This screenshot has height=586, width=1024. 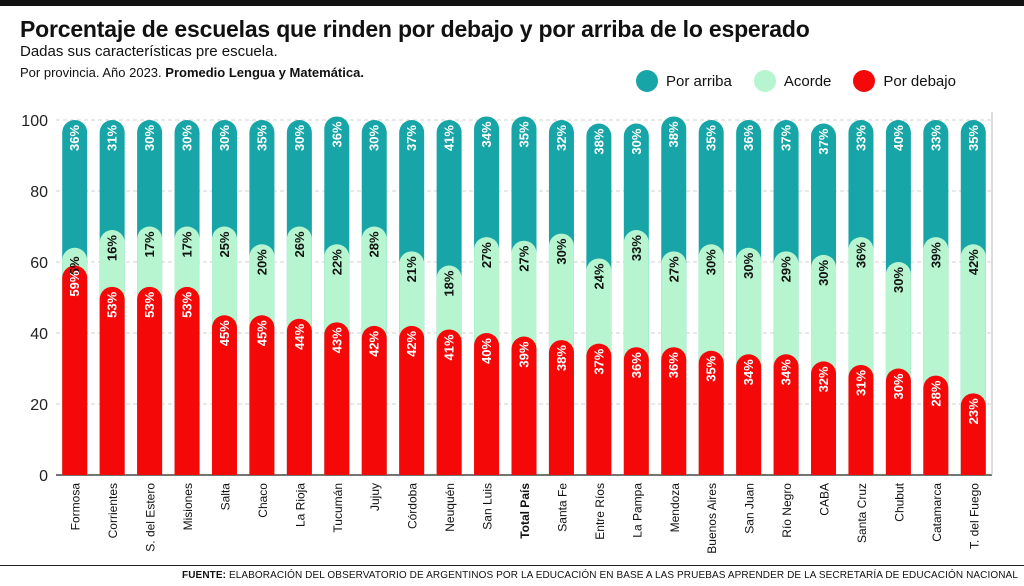 What do you see at coordinates (39, 263) in the screenshot?
I see `y-tick-label: 60` at bounding box center [39, 263].